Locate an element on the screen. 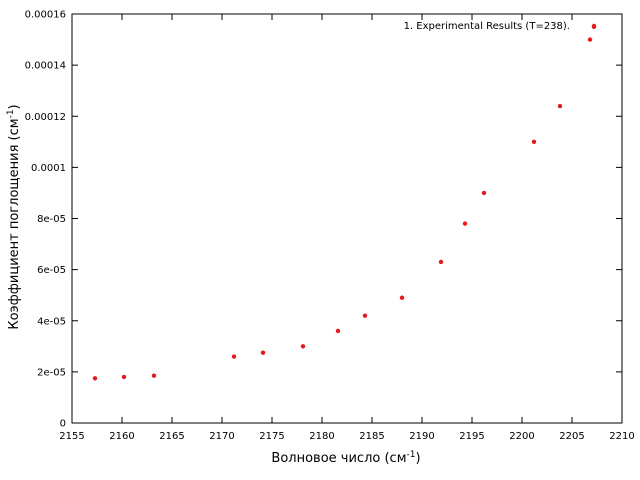  y-tick-label: 0.00012 is located at coordinates (45, 117).